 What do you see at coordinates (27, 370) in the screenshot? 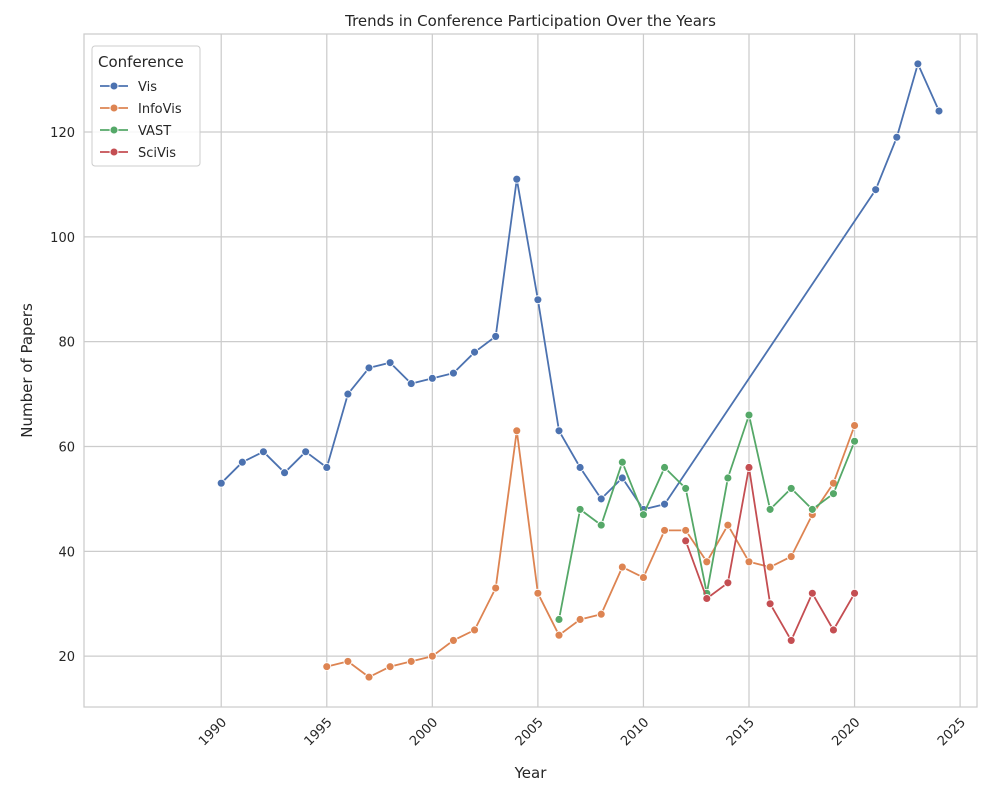
I see `y-axis-label: Number of Papers` at bounding box center [27, 370].